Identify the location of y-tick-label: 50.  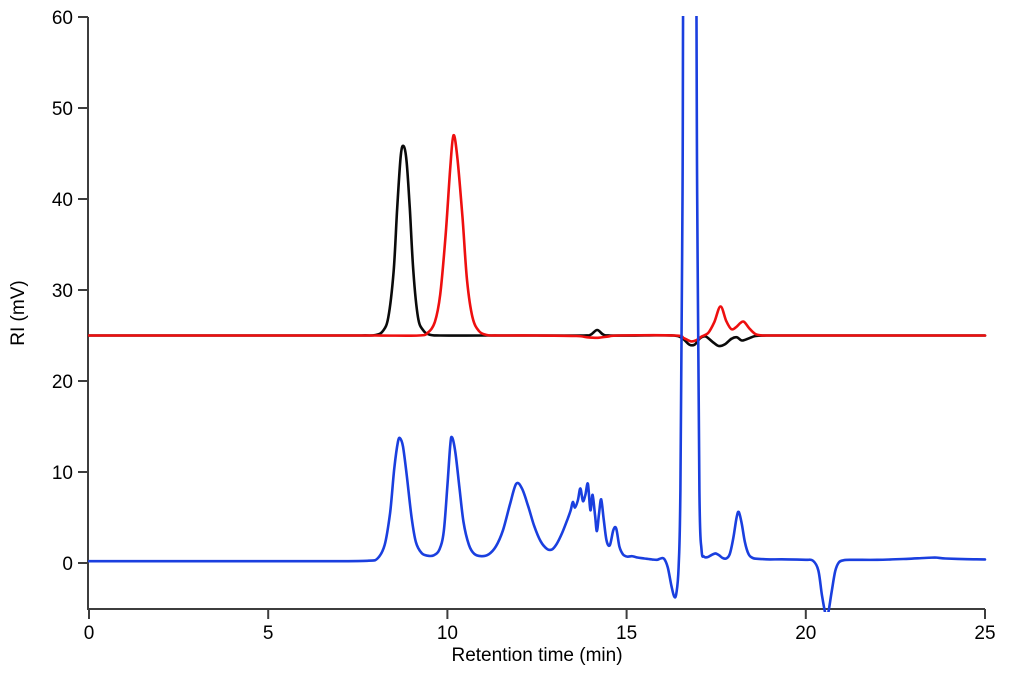
(62, 109).